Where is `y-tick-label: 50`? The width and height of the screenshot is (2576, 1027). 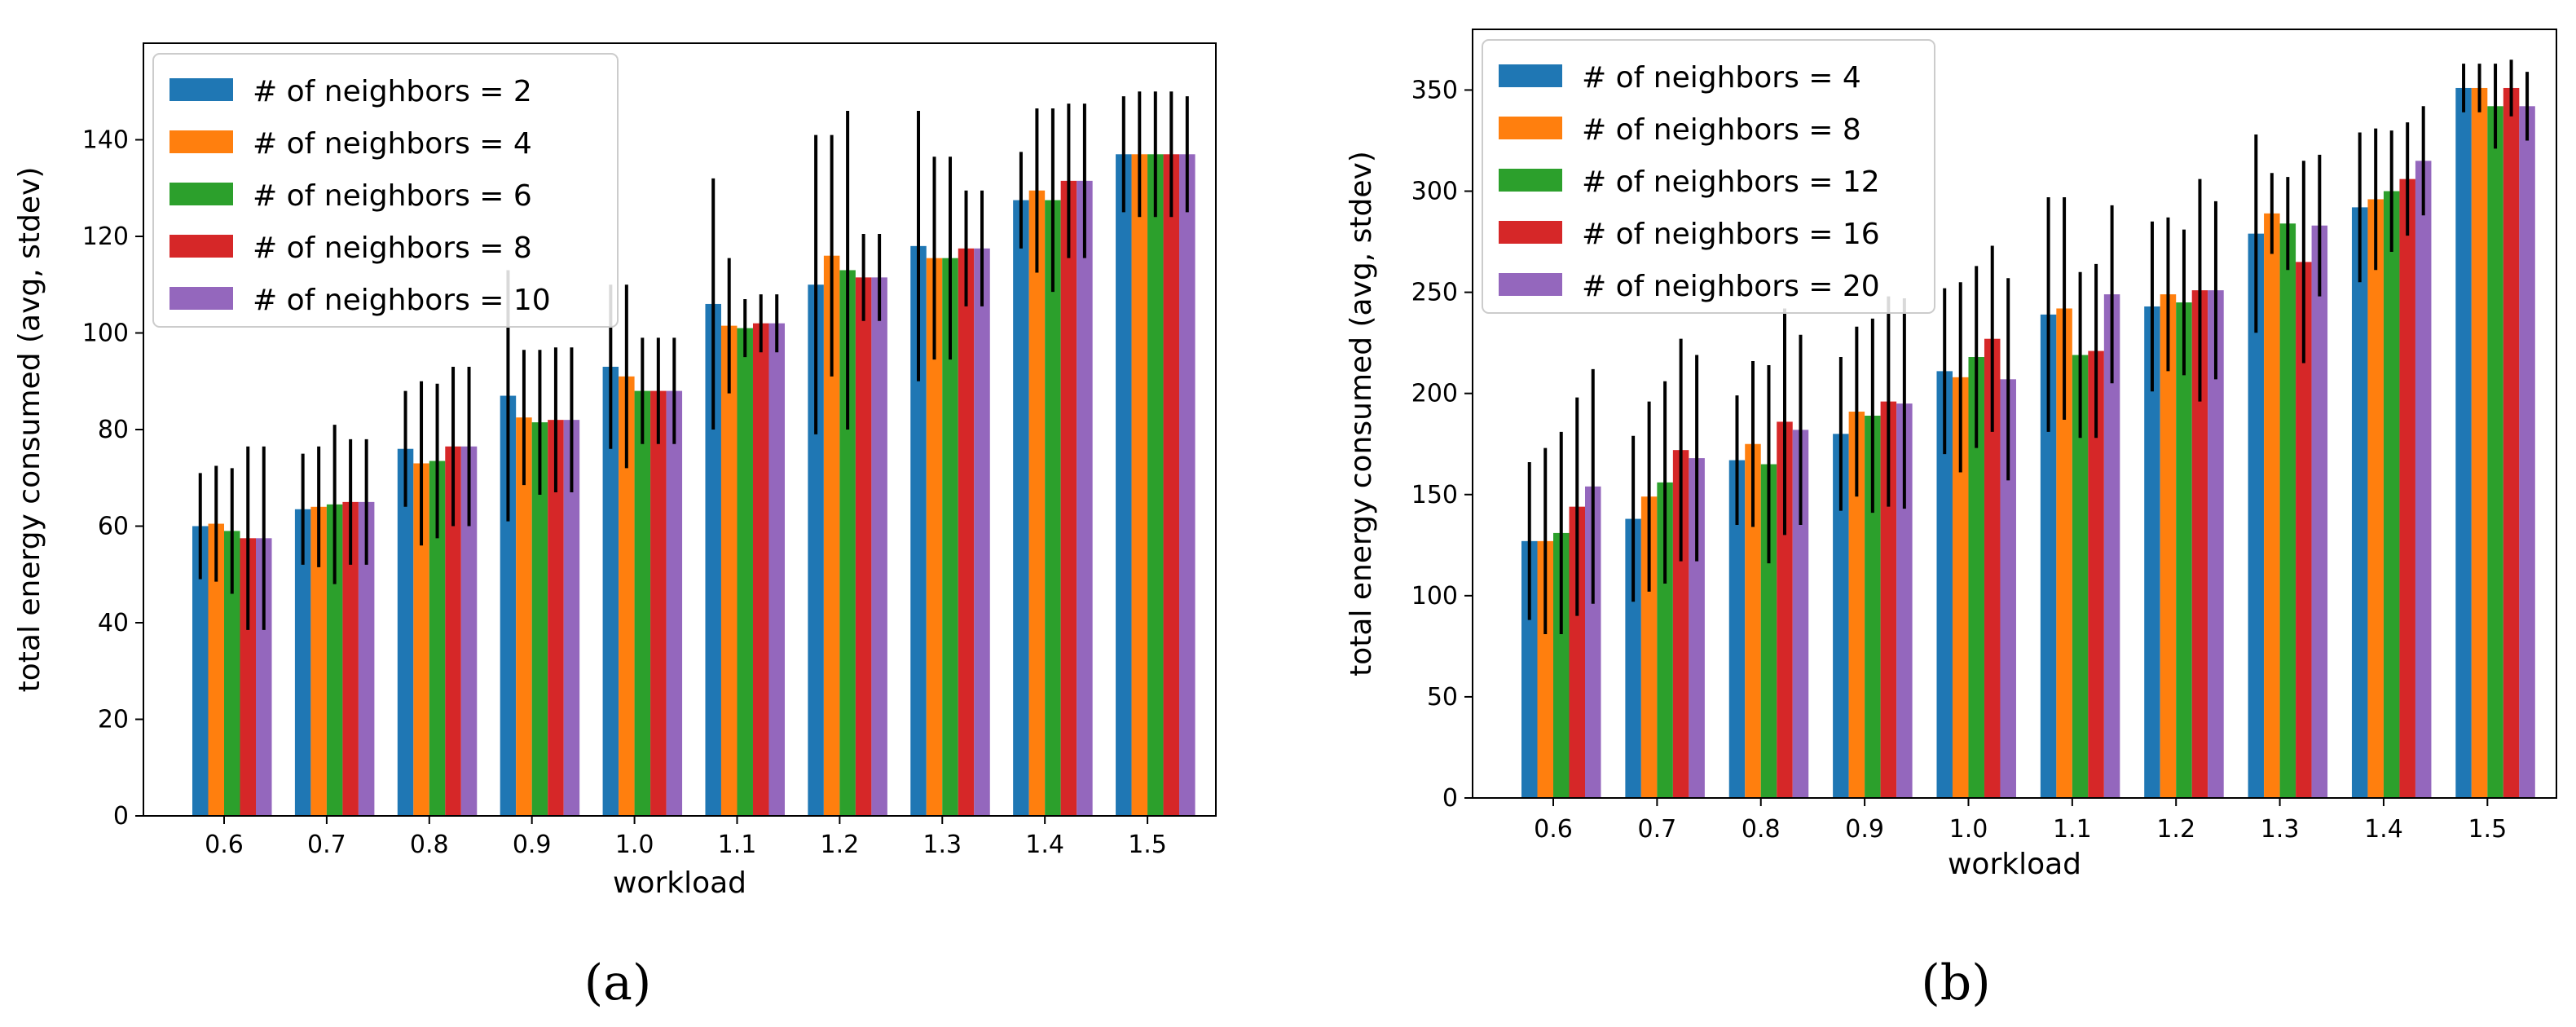
y-tick-label: 50 is located at coordinates (1442, 697).